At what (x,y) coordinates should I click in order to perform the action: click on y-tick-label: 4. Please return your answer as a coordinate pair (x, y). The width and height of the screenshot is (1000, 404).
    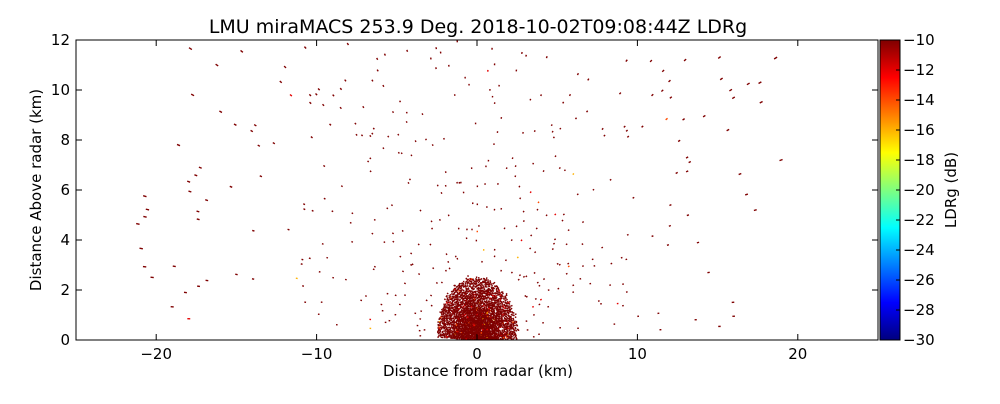
    Looking at the image, I should click on (65, 240).